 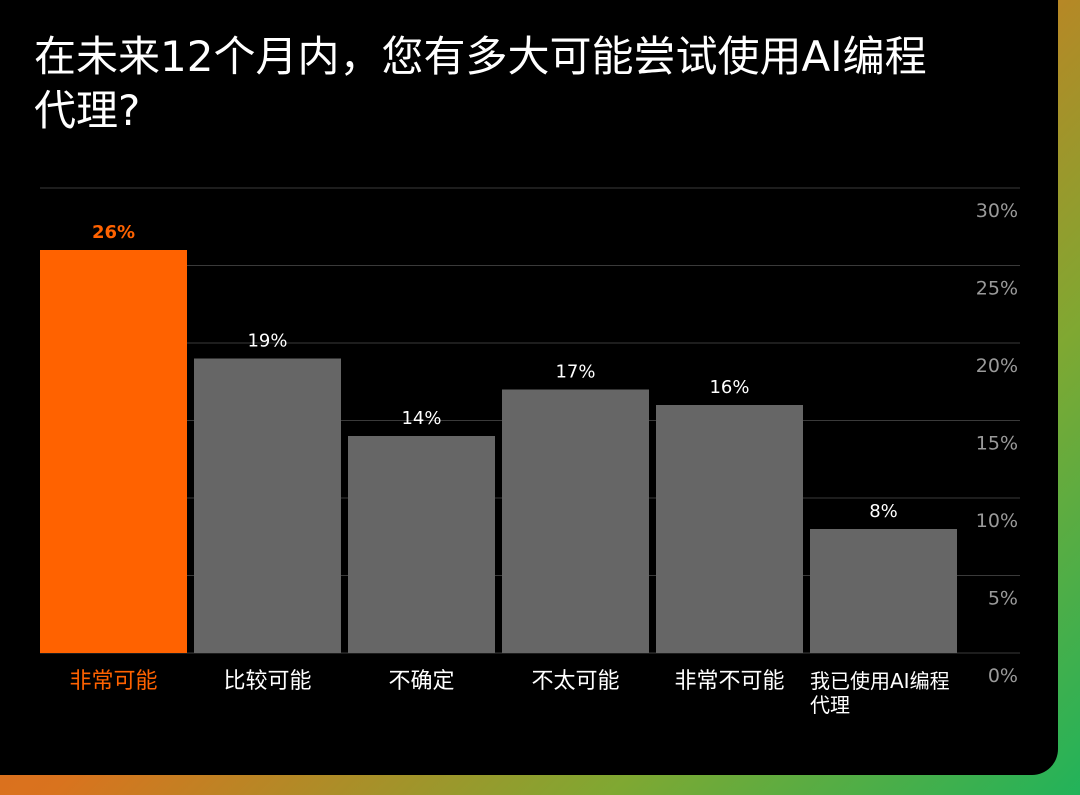 I want to click on bar-value-label: 14%, so click(x=421, y=418).